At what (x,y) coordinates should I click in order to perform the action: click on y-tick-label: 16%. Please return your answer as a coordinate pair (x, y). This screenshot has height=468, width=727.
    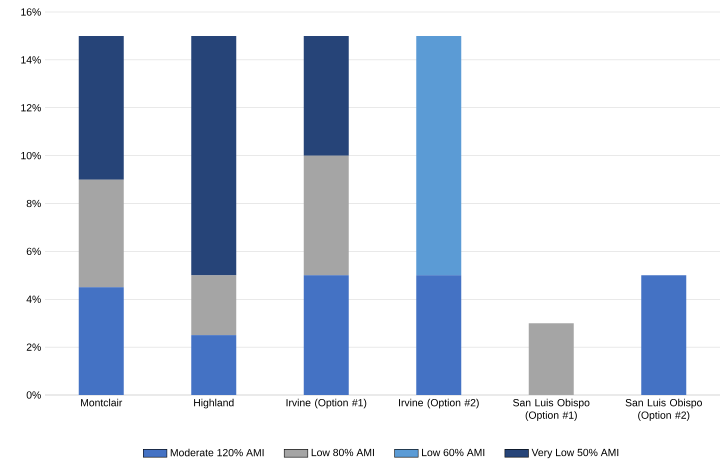
    Looking at the image, I should click on (31, 12).